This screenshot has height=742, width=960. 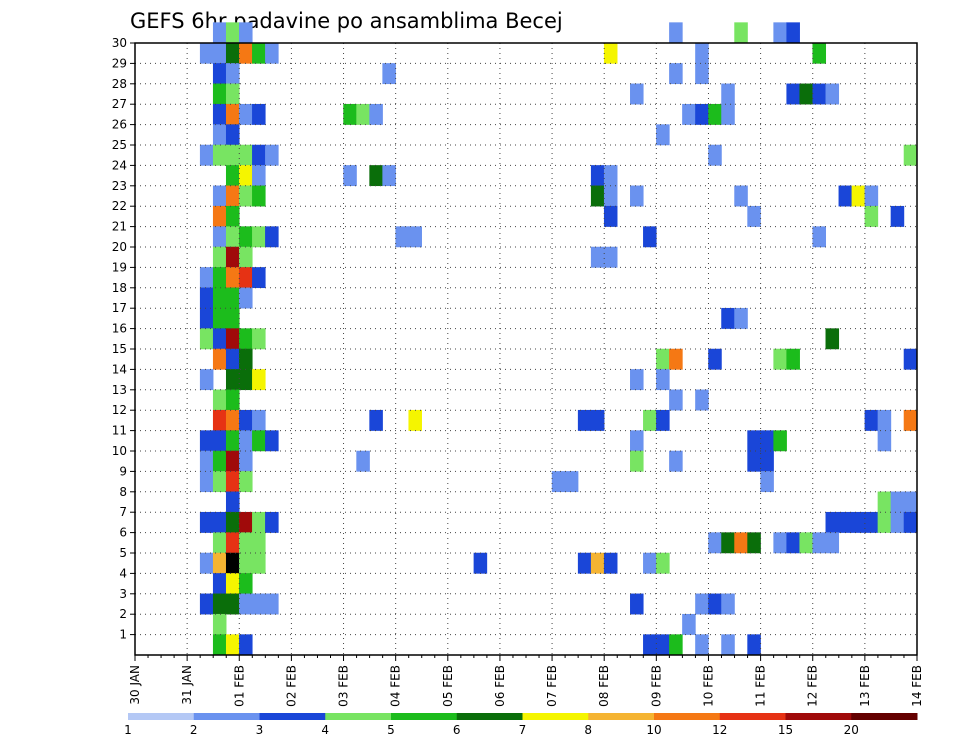 I want to click on y-tick-label: 4, so click(x=123, y=573).